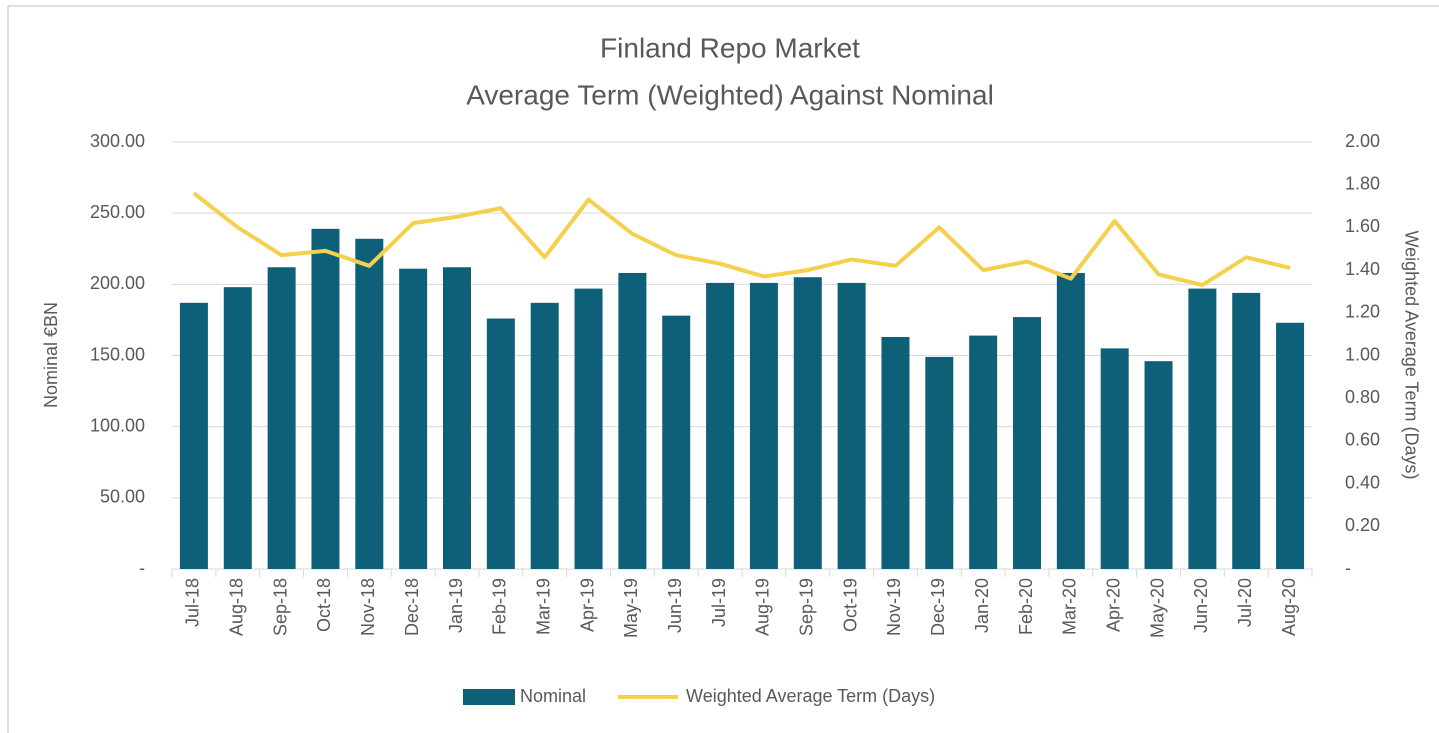  I want to click on y2-tick-label: 0.20, so click(1362, 525).